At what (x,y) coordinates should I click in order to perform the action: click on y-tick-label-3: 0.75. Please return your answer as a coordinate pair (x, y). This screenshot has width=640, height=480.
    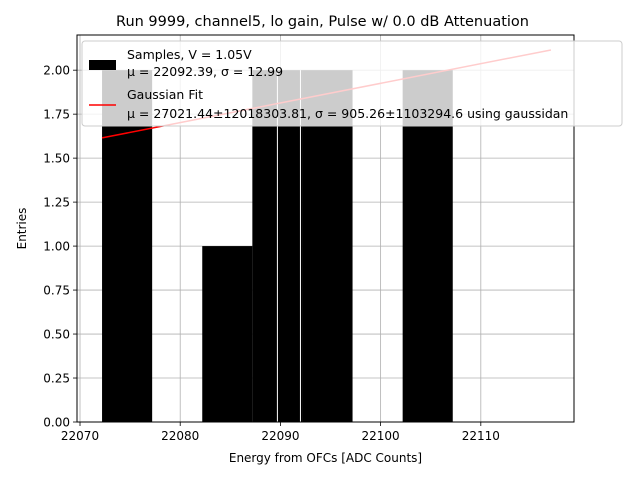
    Looking at the image, I should click on (56, 291).